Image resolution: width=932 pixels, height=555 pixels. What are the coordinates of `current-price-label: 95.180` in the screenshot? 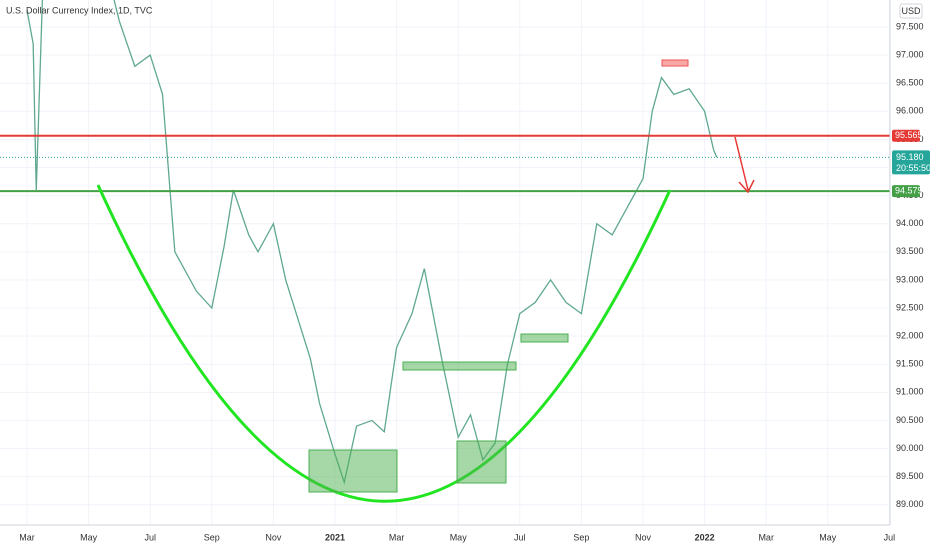 It's located at (910, 157).